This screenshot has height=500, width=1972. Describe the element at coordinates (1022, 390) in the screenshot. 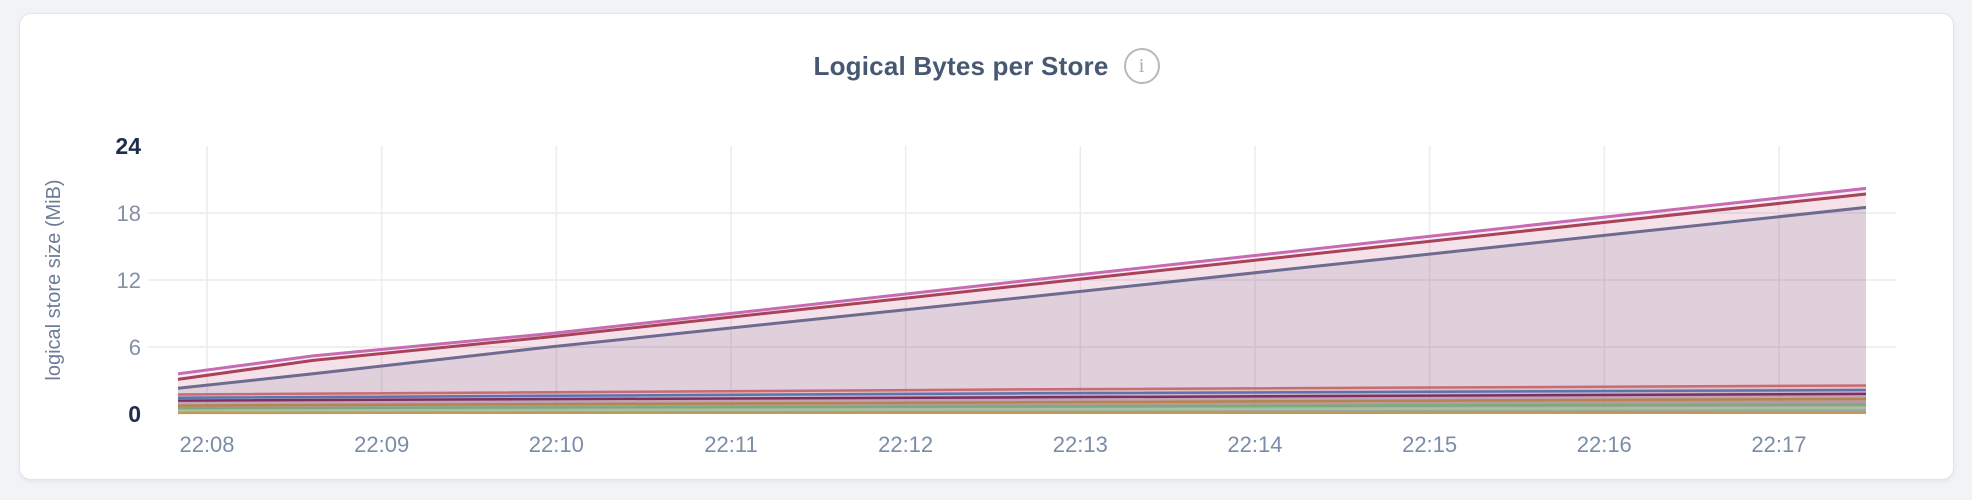

I see `series-line-store-red` at that location.